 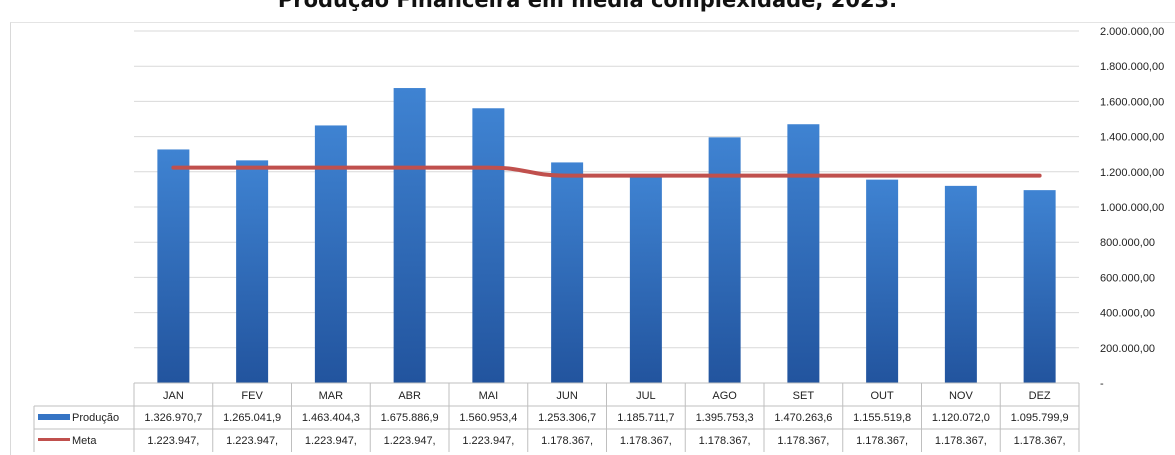 What do you see at coordinates (331, 418) in the screenshot?
I see `data-label-producao: 1.463.404,3` at bounding box center [331, 418].